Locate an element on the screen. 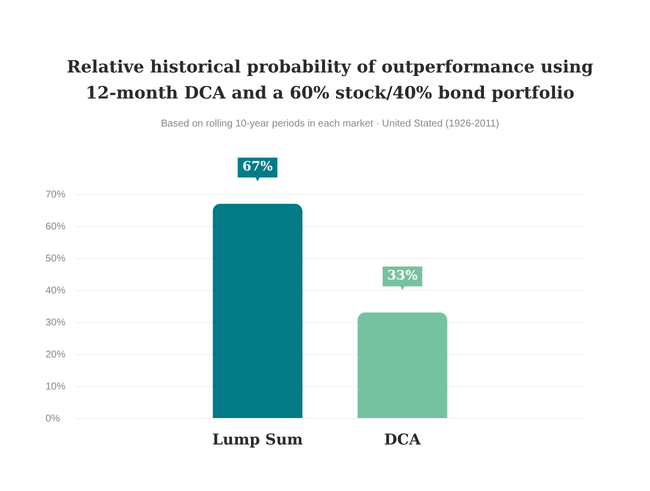 This screenshot has height=491, width=650. chart-subtitle: Based on rolling 10-year periods in each market · United Stated (1926-2011) is located at coordinates (330, 124).